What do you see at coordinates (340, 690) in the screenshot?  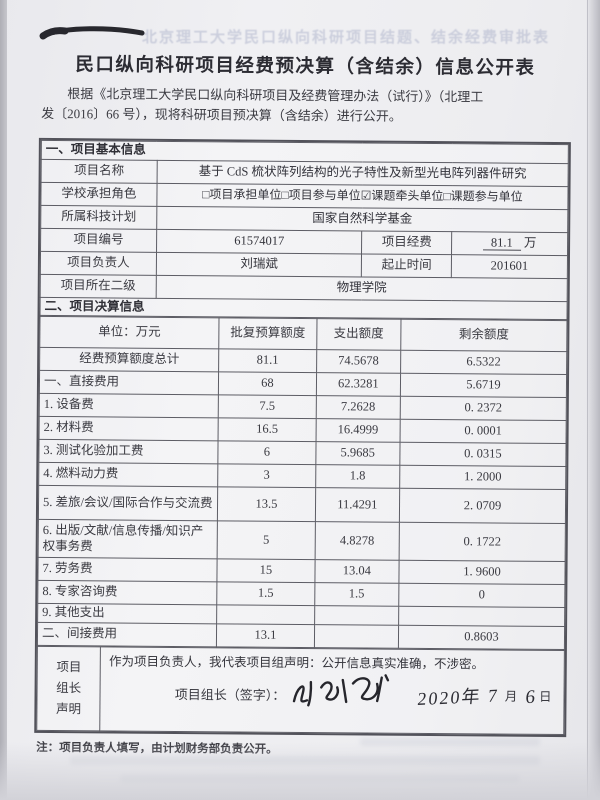 I see `signature-handwriting` at bounding box center [340, 690].